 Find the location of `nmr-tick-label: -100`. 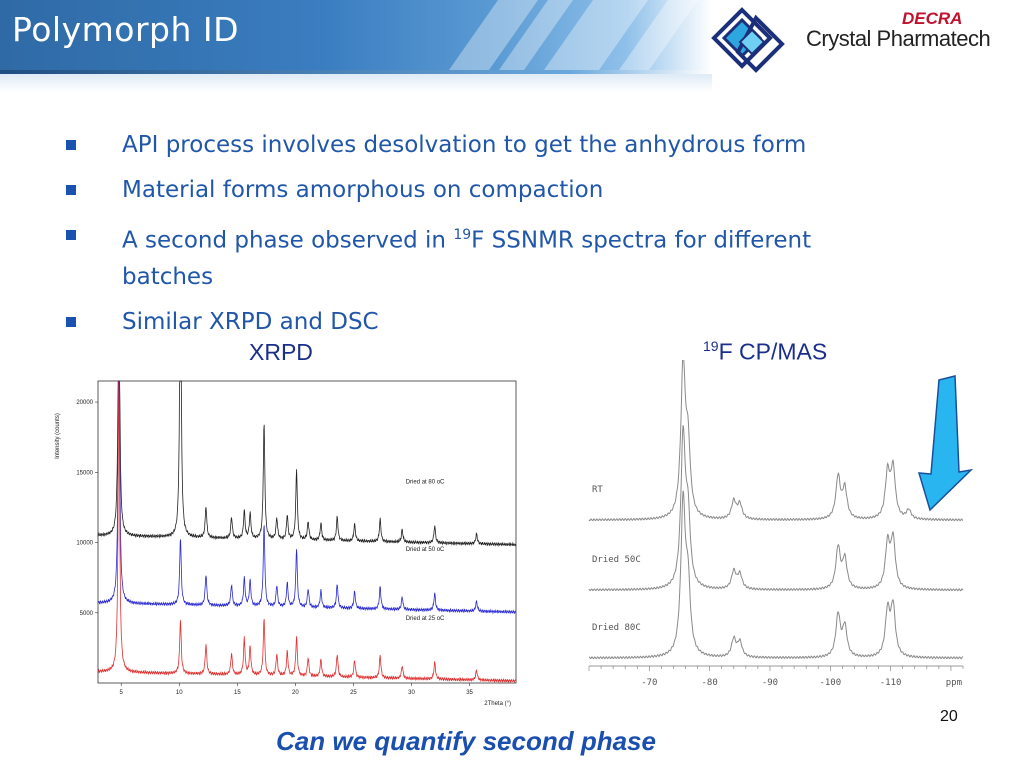

nmr-tick-label: -100 is located at coordinates (830, 683).